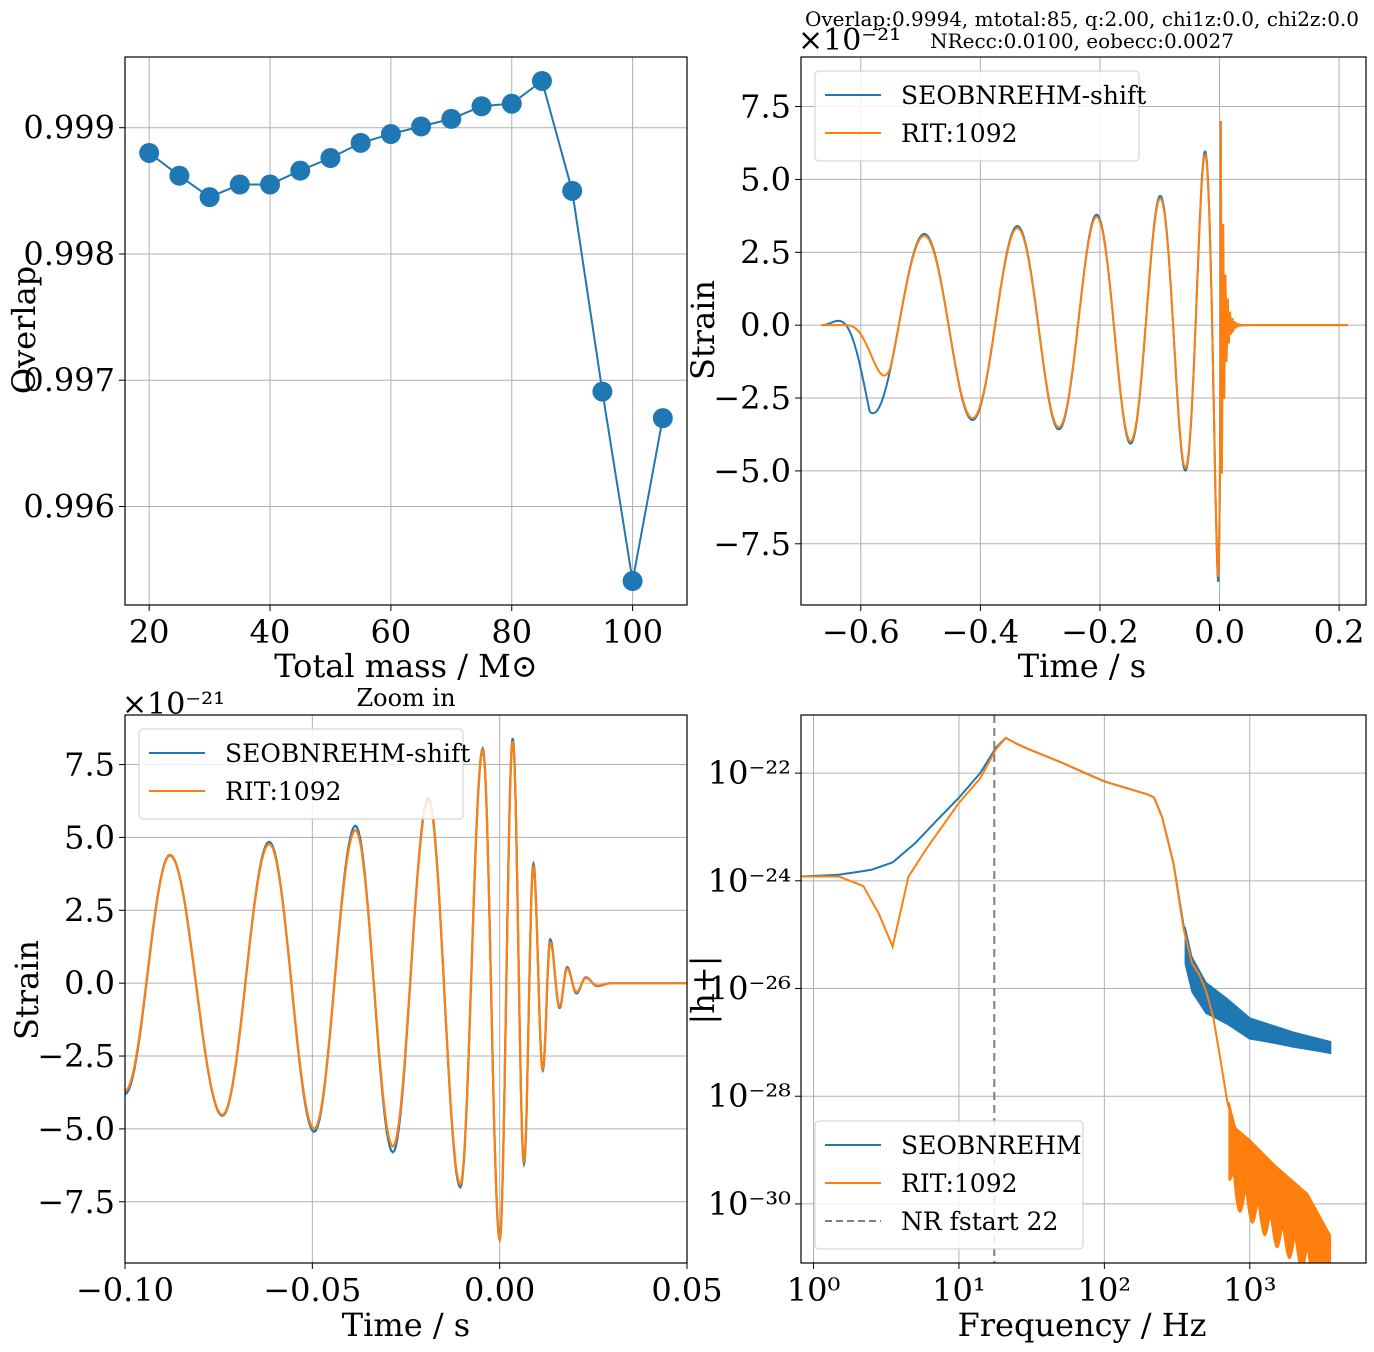  I want to click on x-tick-label: 20, so click(149, 632).